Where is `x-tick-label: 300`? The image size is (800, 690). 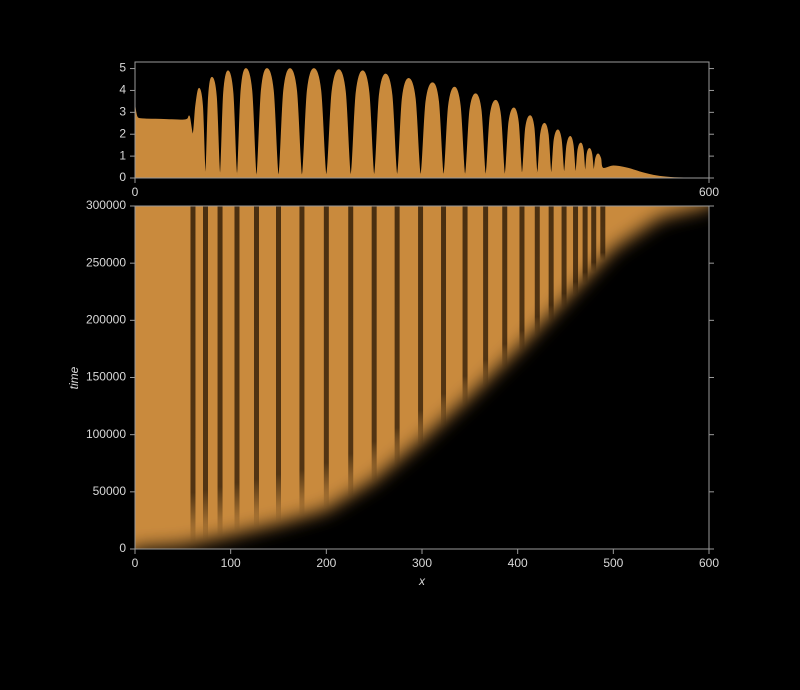
x-tick-label: 300 is located at coordinates (422, 563).